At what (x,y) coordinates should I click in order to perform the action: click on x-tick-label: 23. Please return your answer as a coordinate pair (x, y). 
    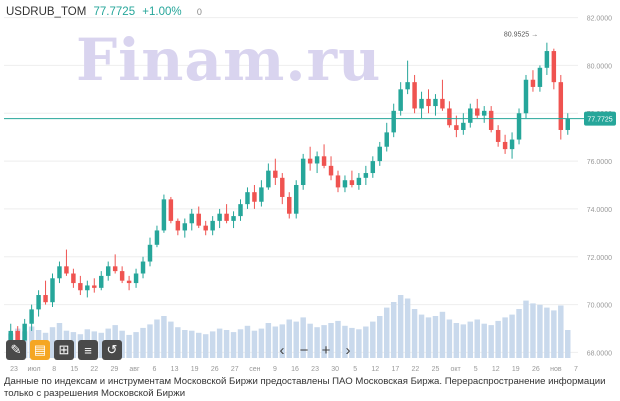
    Looking at the image, I should click on (315, 369).